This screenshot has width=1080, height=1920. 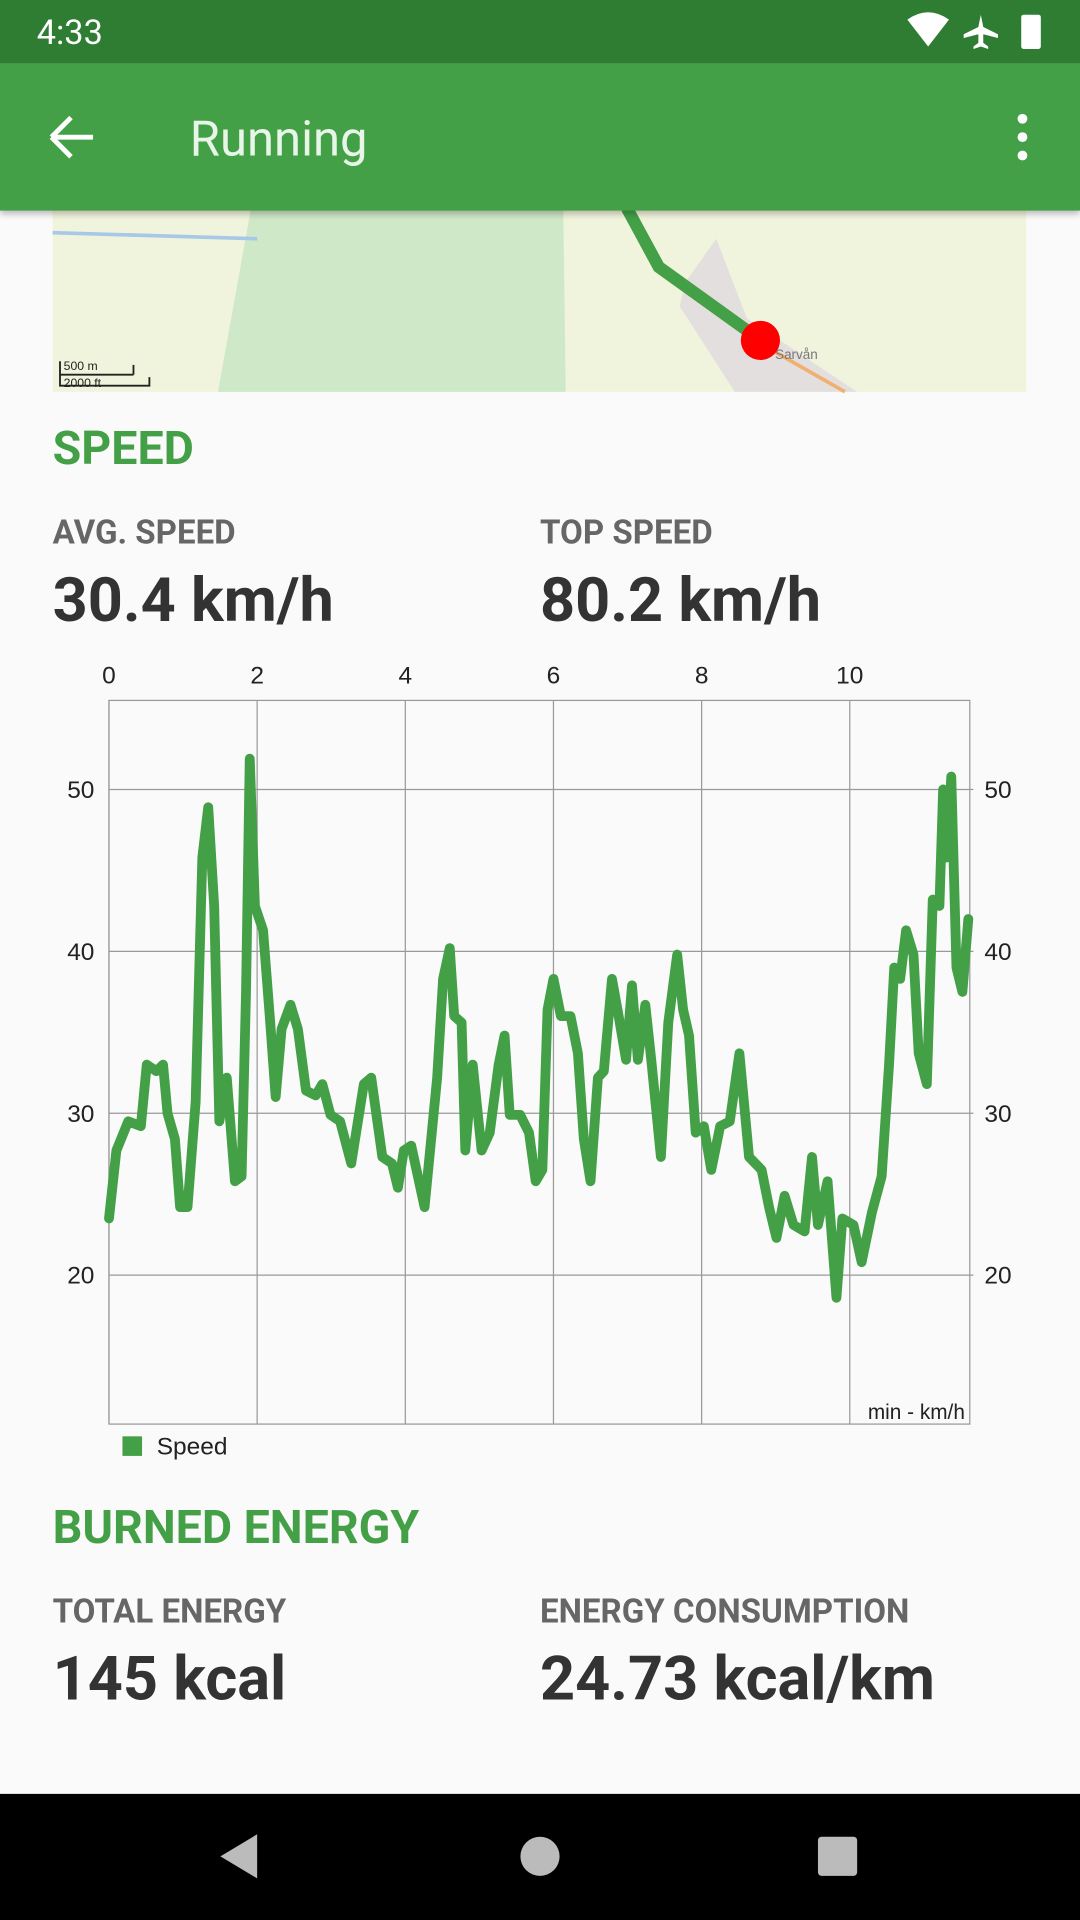 What do you see at coordinates (849, 675) in the screenshot?
I see `x-tick-label: 10` at bounding box center [849, 675].